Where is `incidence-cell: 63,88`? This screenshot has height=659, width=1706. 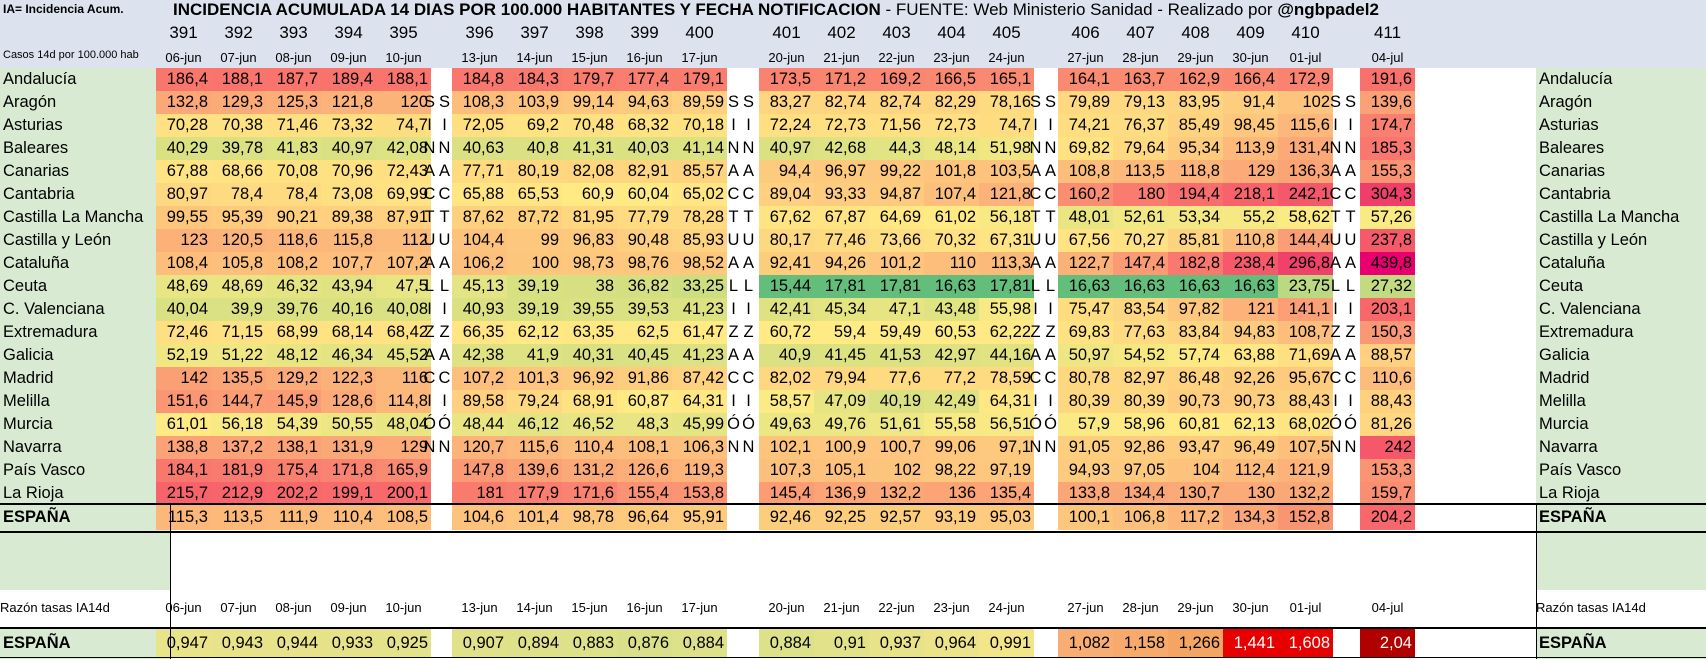 incidence-cell: 63,88 is located at coordinates (1250, 355).